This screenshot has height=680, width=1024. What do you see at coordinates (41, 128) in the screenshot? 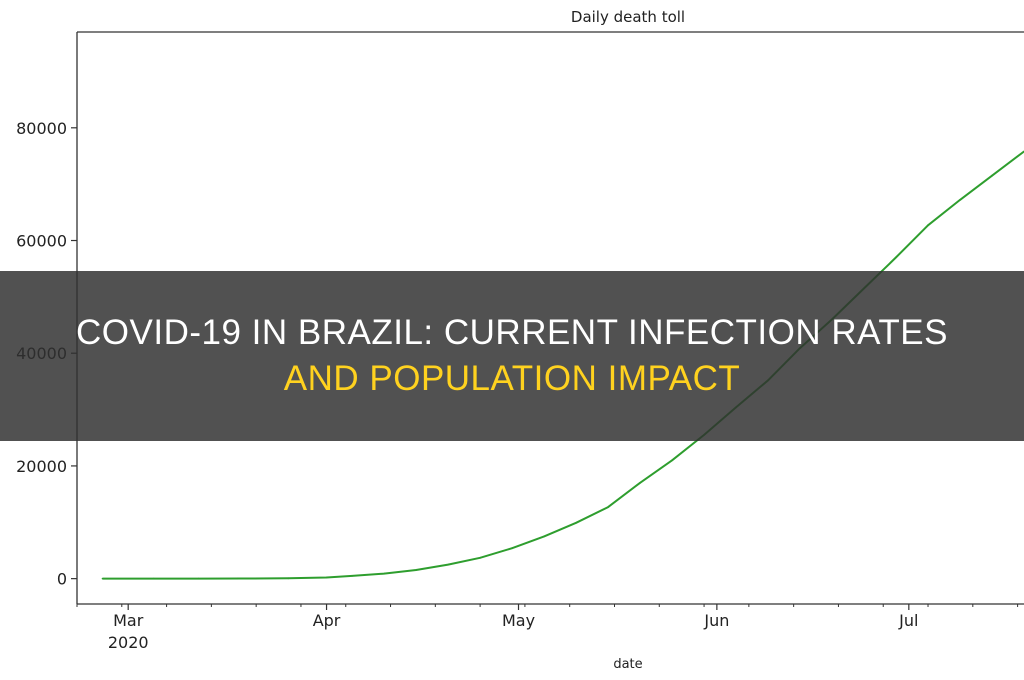
I see `y-tick-label: 80000` at bounding box center [41, 128].